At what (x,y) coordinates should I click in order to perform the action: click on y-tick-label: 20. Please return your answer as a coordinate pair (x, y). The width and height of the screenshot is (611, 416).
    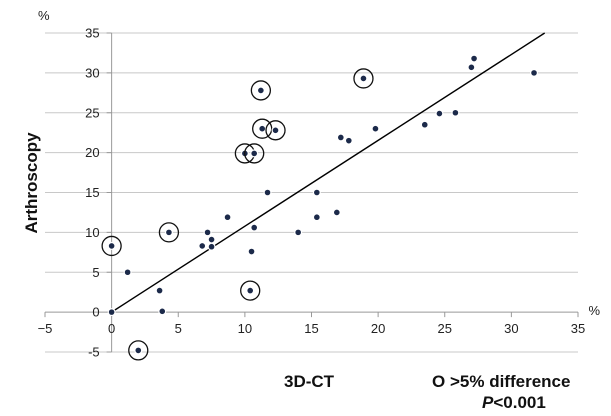
    Looking at the image, I should click on (92, 152).